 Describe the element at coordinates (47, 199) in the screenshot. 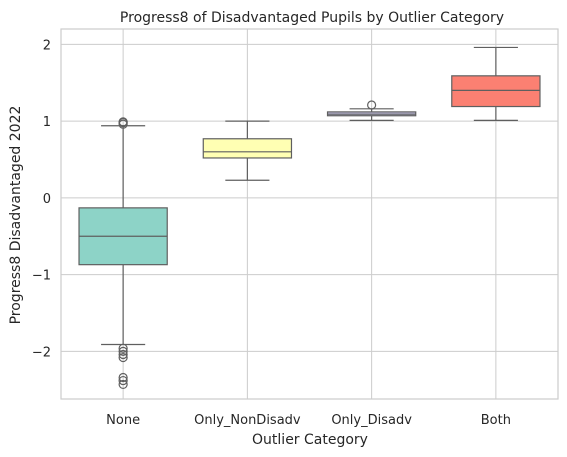

I see `y-tick-label: 0` at that location.